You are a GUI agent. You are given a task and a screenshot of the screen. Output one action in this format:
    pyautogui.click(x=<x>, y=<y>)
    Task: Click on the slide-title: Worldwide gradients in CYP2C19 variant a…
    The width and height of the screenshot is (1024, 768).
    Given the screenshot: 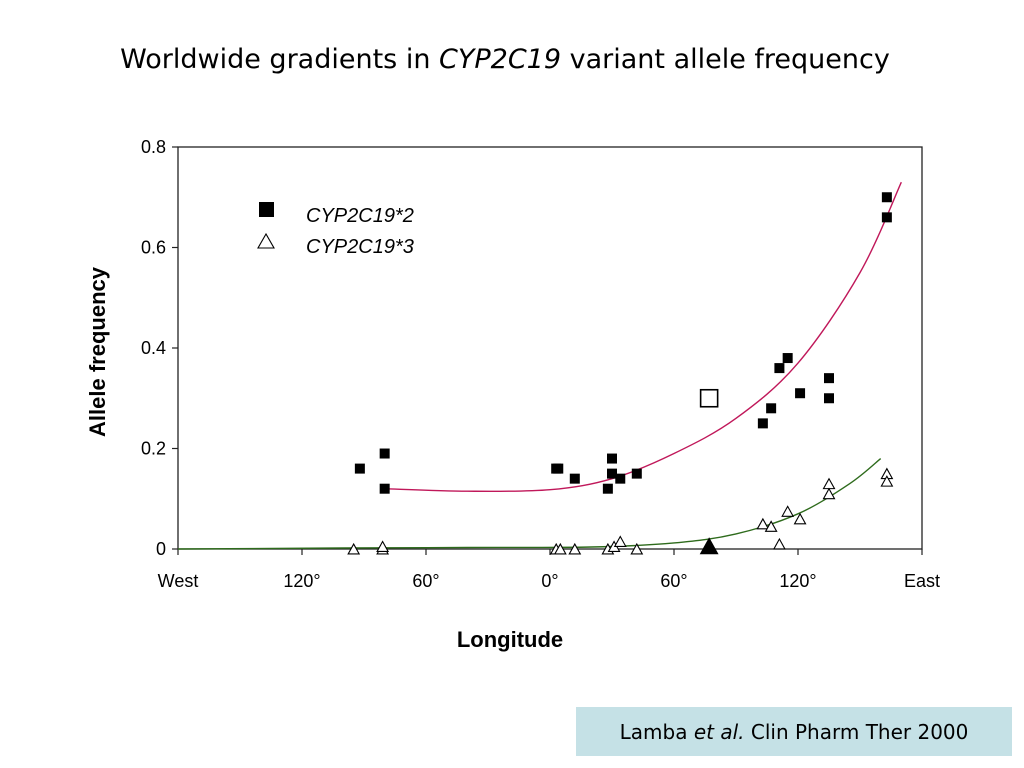 What is the action you would take?
    pyautogui.click(x=505, y=59)
    